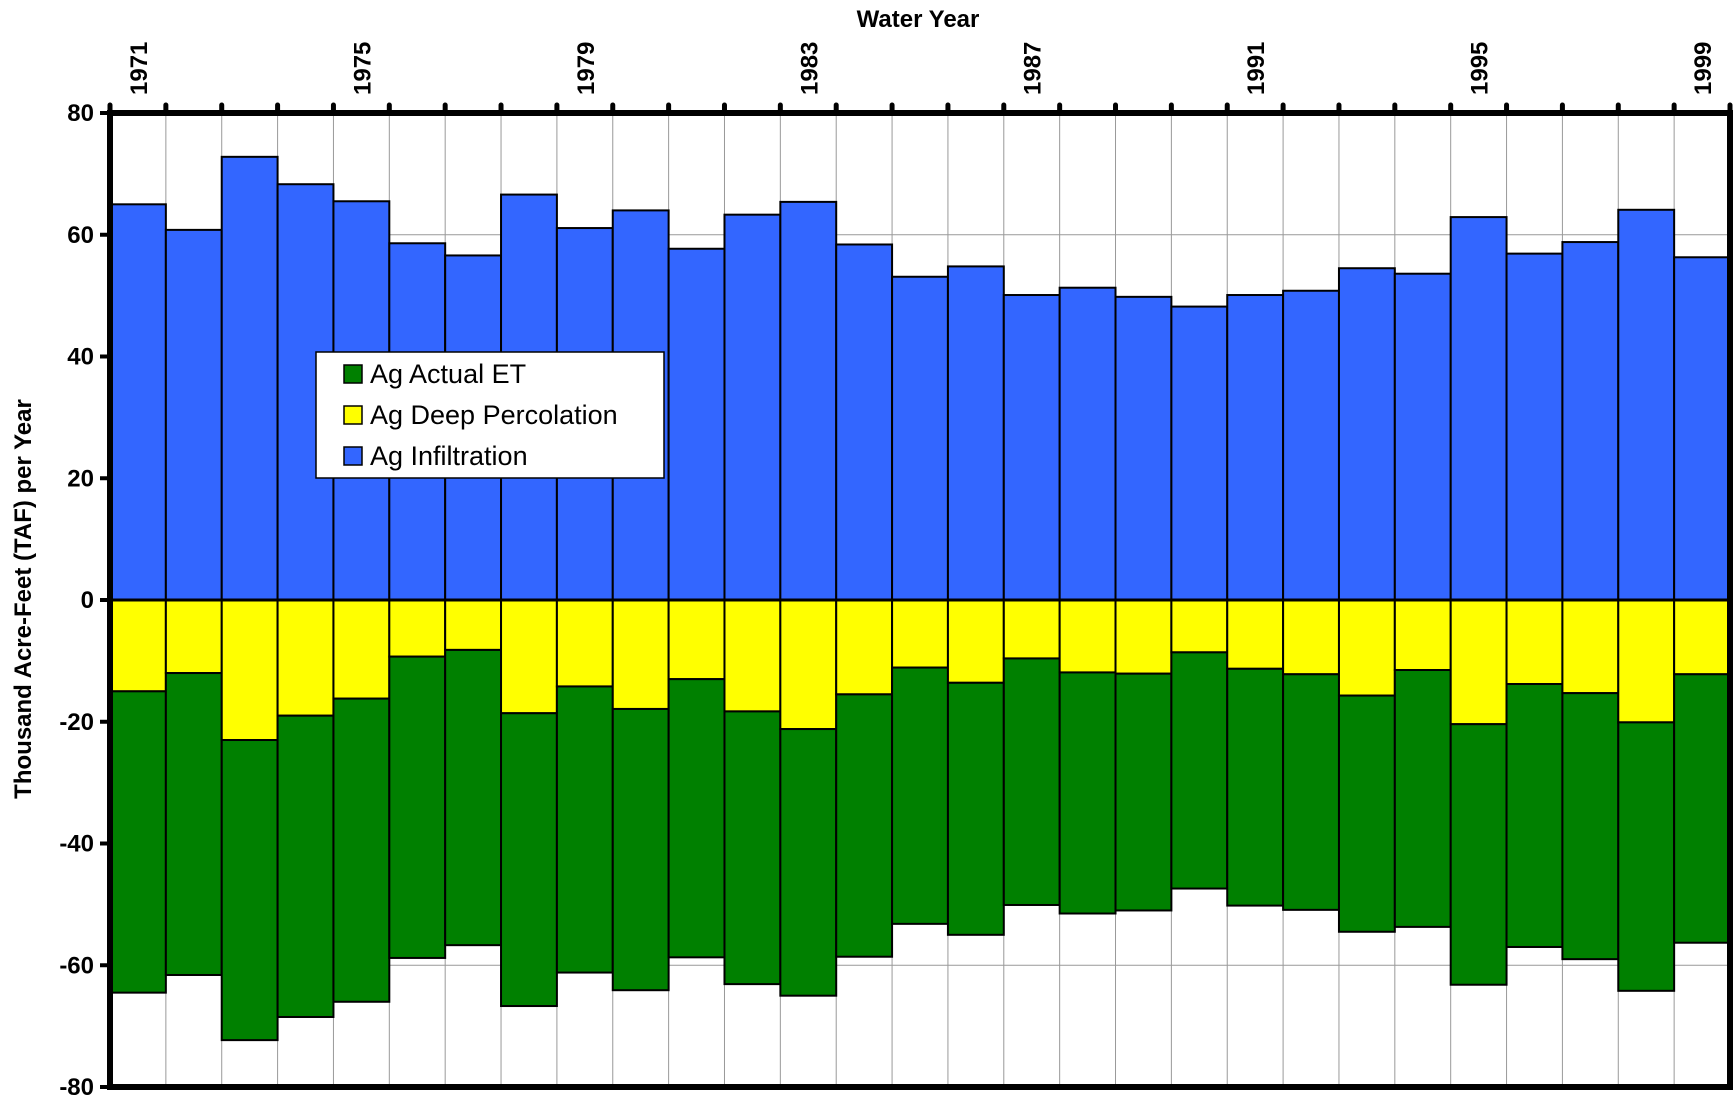 Image resolution: width=1734 pixels, height=1099 pixels. I want to click on x-tick-label: 1995, so click(1480, 68).